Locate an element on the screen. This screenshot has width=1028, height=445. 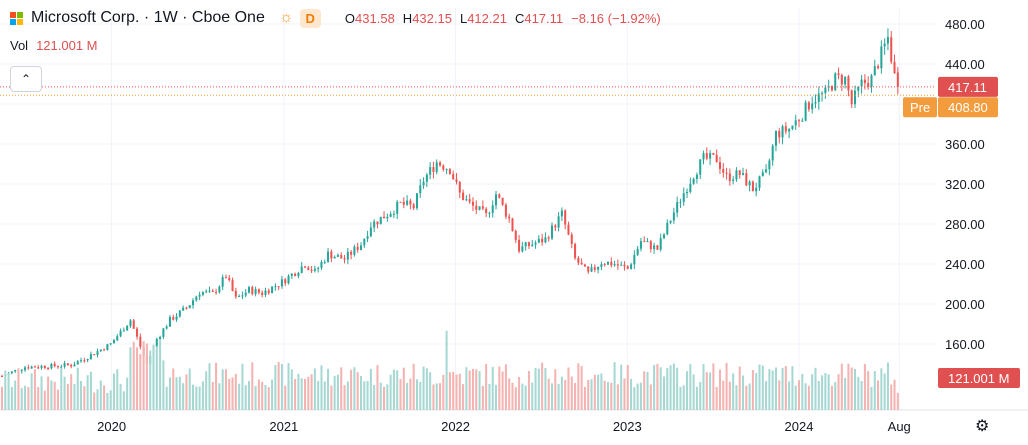
y-tick-label: 240.00 is located at coordinates (965, 264).